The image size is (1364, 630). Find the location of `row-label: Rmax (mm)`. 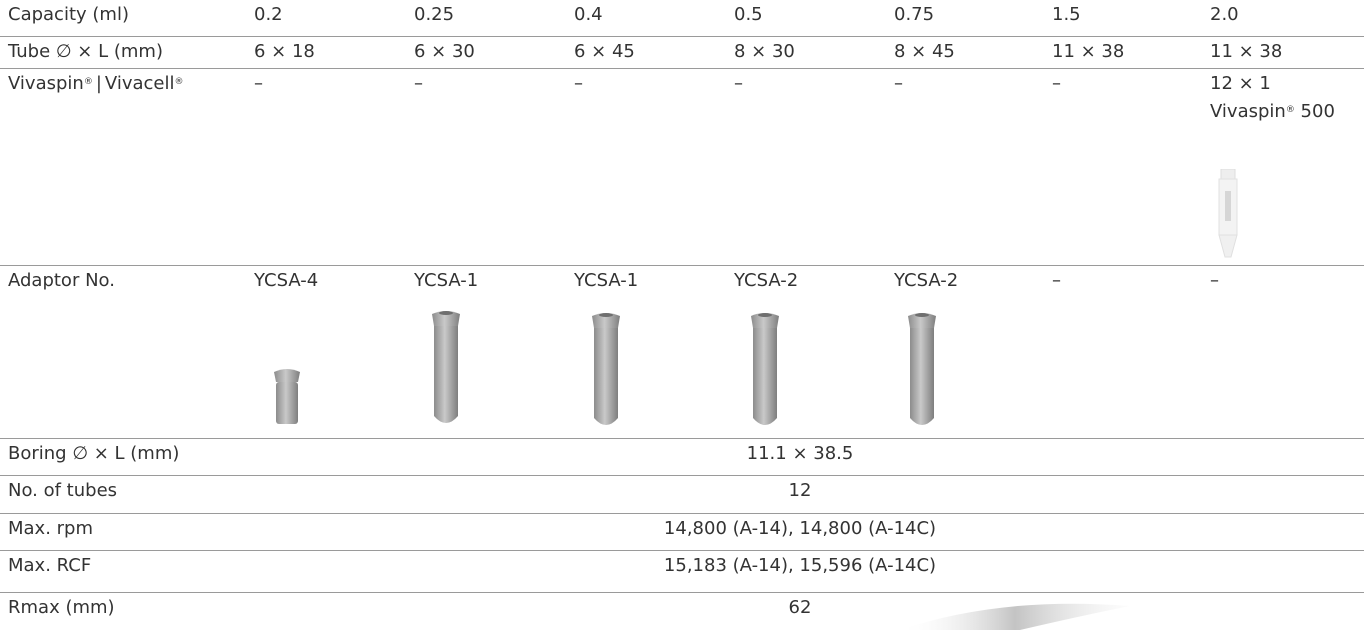

row-label: Rmax (mm) is located at coordinates (61, 607).